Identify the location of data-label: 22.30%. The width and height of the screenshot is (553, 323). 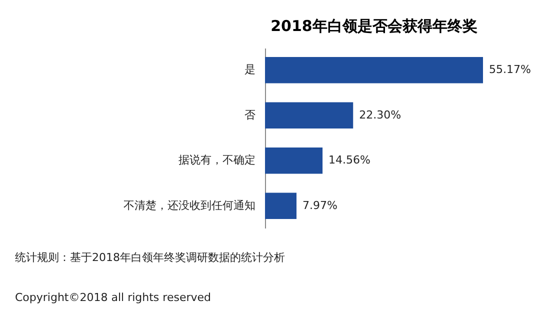
(380, 115).